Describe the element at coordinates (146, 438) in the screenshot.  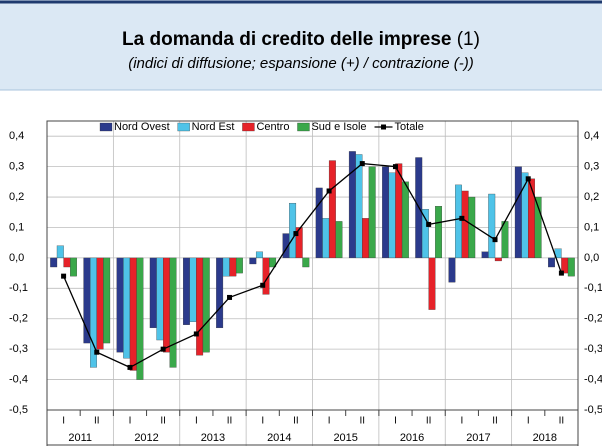
I see `year-label: 2012` at that location.